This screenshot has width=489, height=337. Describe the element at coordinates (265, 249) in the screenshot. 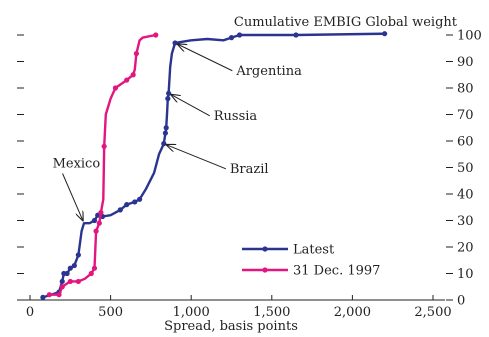

I see `legend-marker-latest` at that location.